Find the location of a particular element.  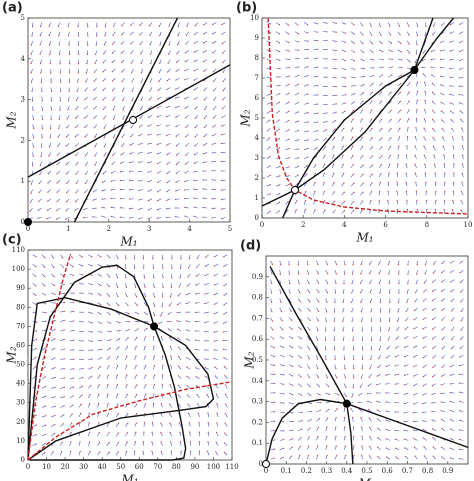

y-tick-label: 90 is located at coordinates (20, 288).